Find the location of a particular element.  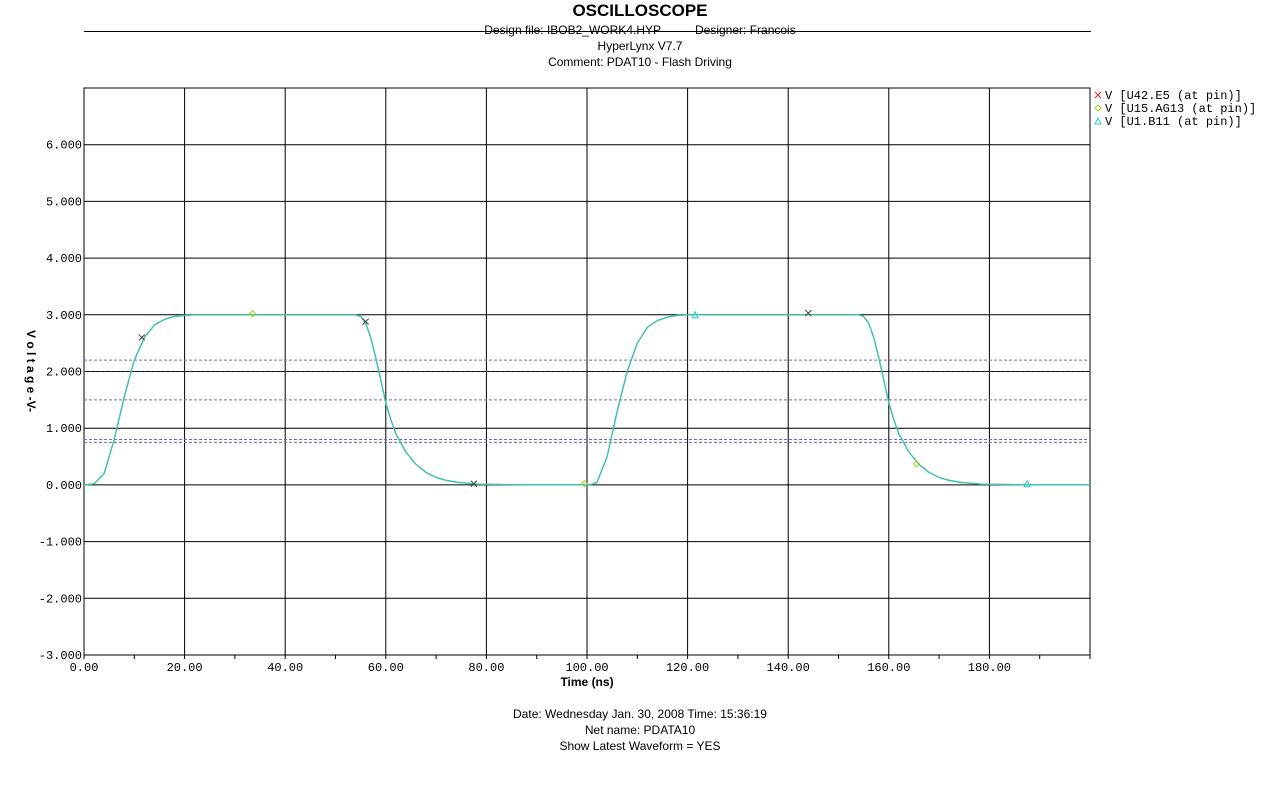

x-tick-label: 60.00 is located at coordinates (386, 668).